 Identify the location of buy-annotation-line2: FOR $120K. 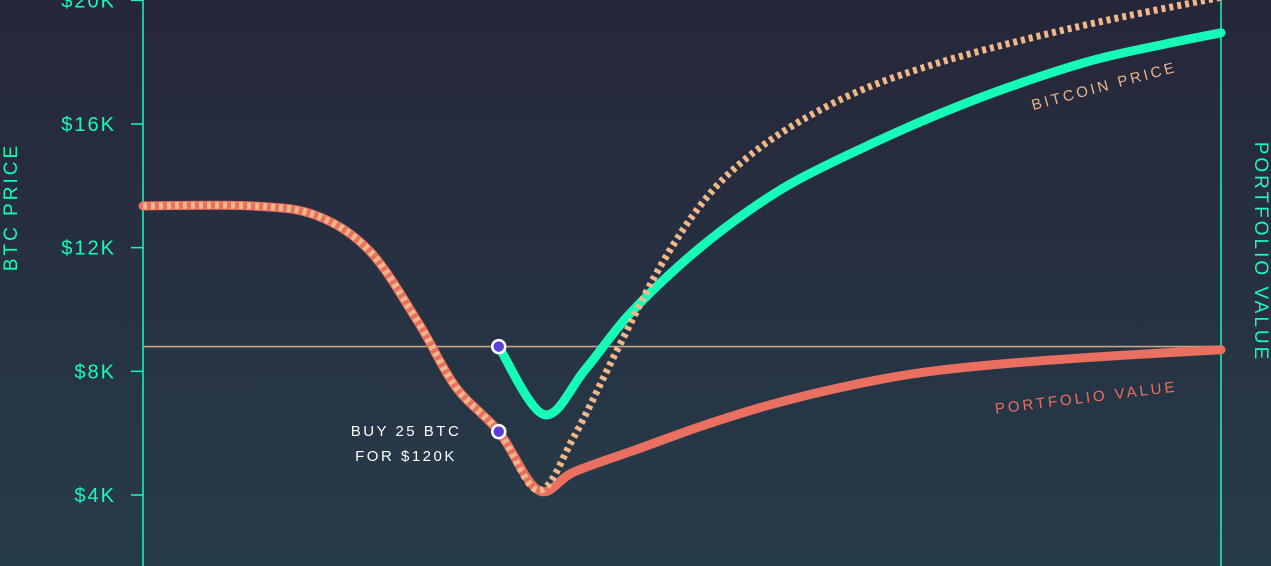
(406, 456).